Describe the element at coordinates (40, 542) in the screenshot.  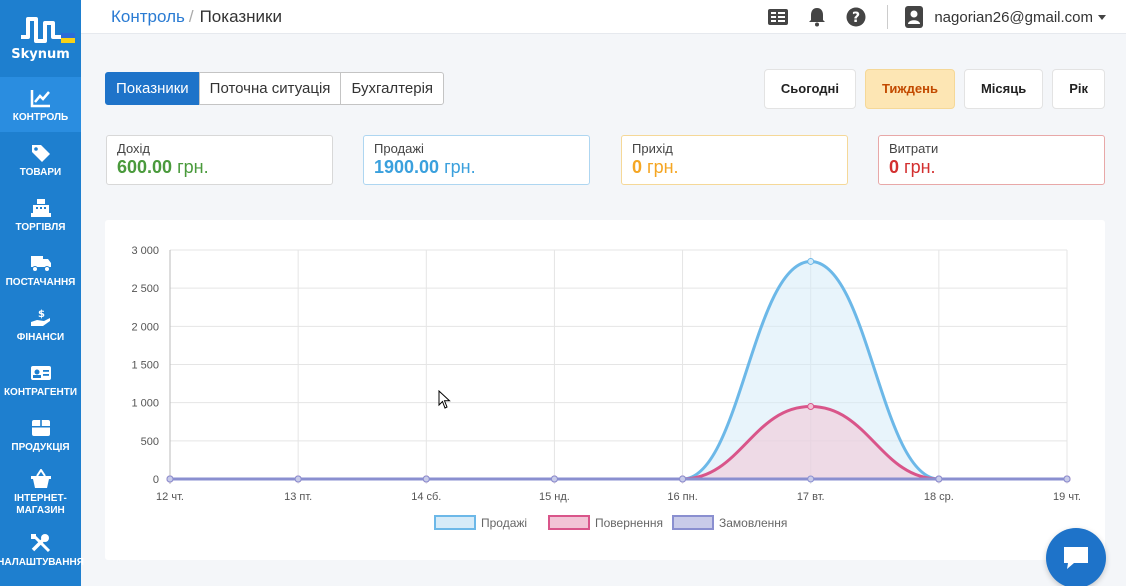
I see `tools-icon` at that location.